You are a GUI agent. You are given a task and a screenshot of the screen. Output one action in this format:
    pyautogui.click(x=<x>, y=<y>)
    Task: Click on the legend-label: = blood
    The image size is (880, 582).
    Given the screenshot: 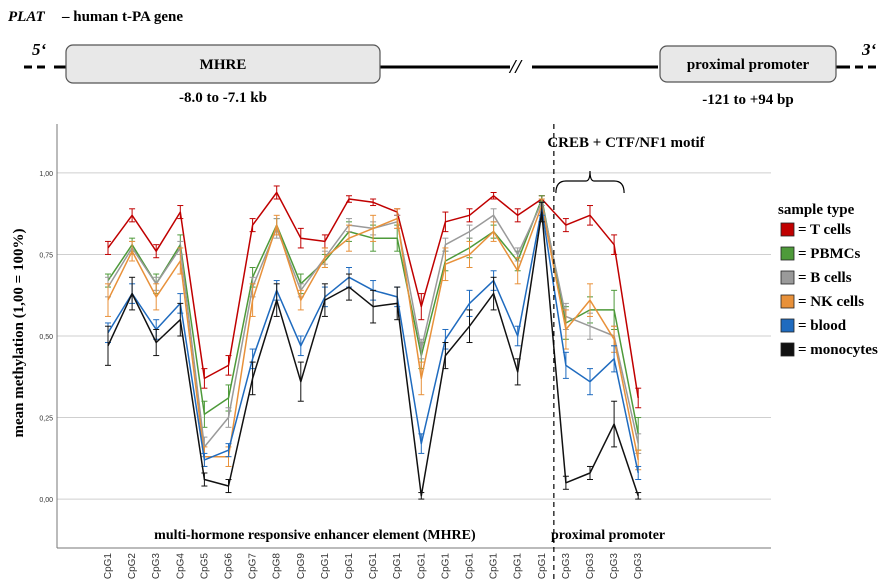 What is the action you would take?
    pyautogui.click(x=822, y=326)
    